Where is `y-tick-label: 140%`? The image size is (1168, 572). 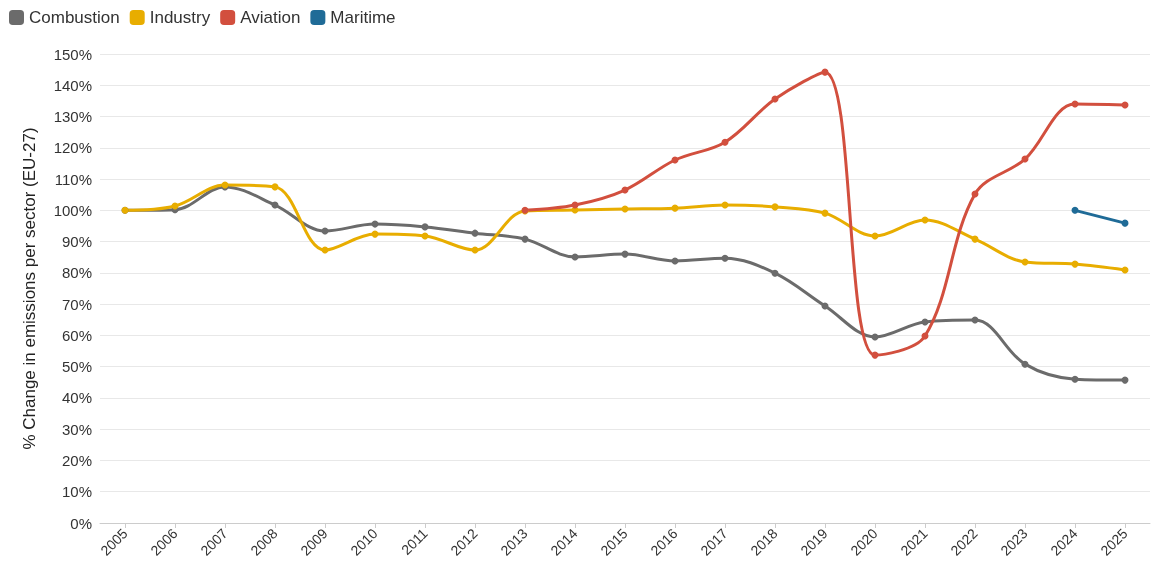
y-tick-label: 140% is located at coordinates (72, 85).